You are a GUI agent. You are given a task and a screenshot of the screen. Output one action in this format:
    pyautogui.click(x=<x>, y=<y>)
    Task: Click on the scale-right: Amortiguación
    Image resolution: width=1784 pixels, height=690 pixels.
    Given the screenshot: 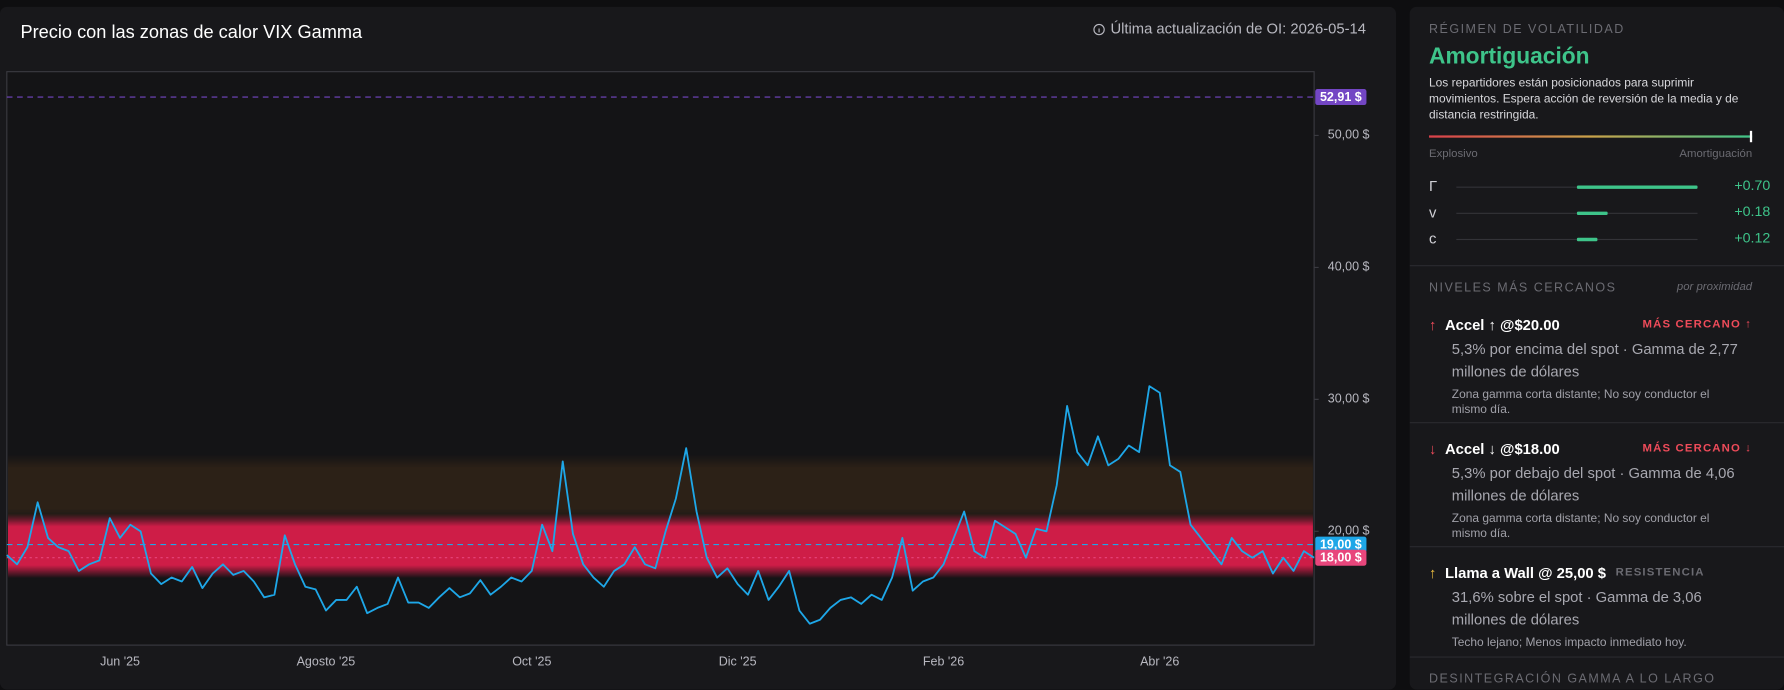 What is the action you would take?
    pyautogui.click(x=1716, y=154)
    